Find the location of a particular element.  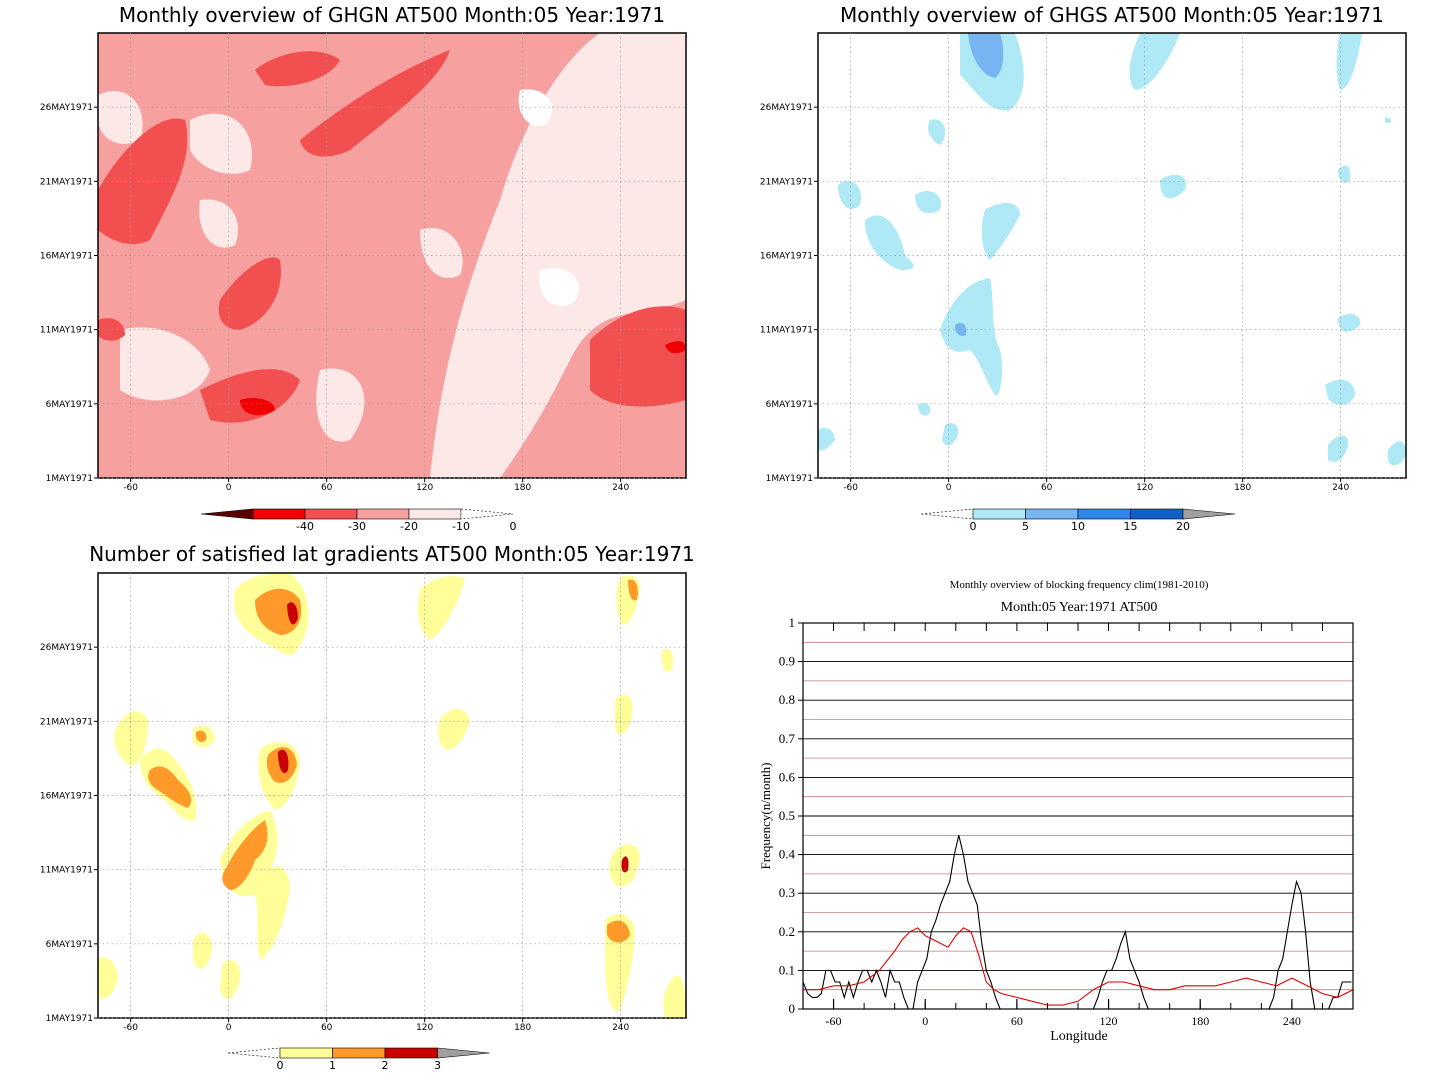

colorbar-label: 10 is located at coordinates (1078, 526).